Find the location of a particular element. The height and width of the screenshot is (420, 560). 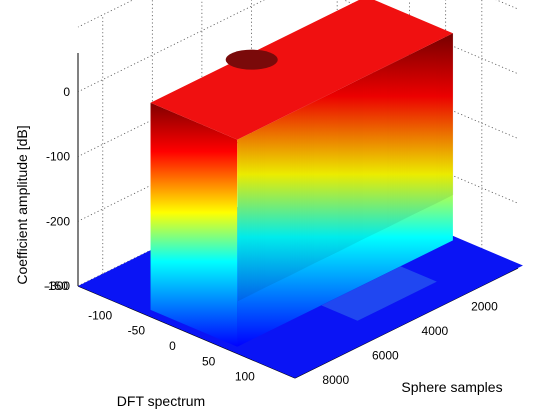

y-tick-label: 100 is located at coordinates (245, 377).